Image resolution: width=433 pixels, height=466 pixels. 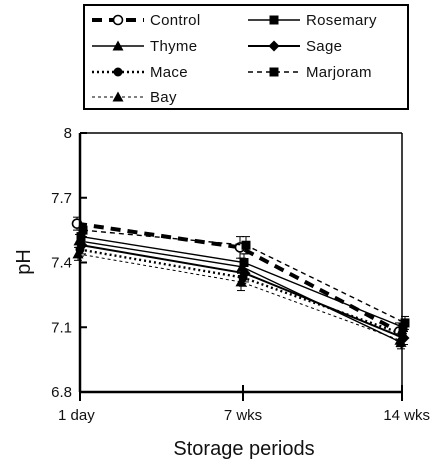 I want to click on x-axis-title: Storage periods, so click(x=243, y=449).